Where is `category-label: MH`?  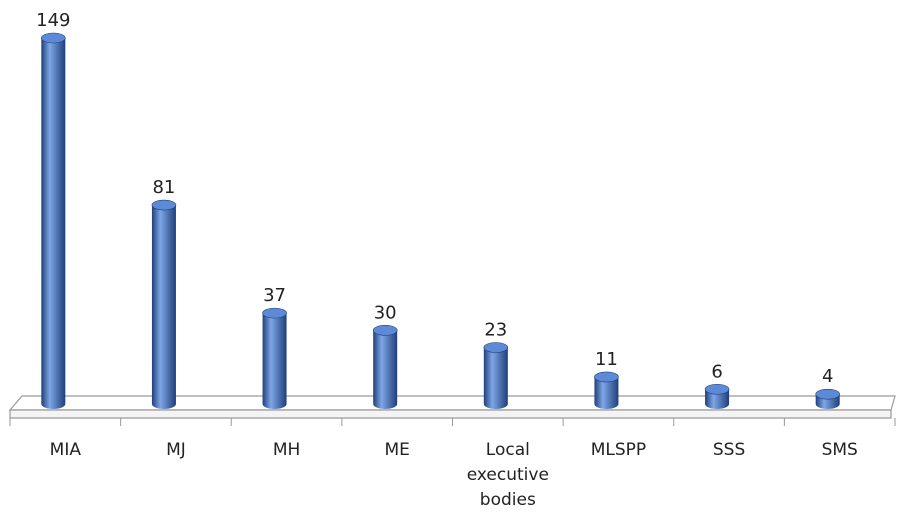
category-label: MH is located at coordinates (286, 450).